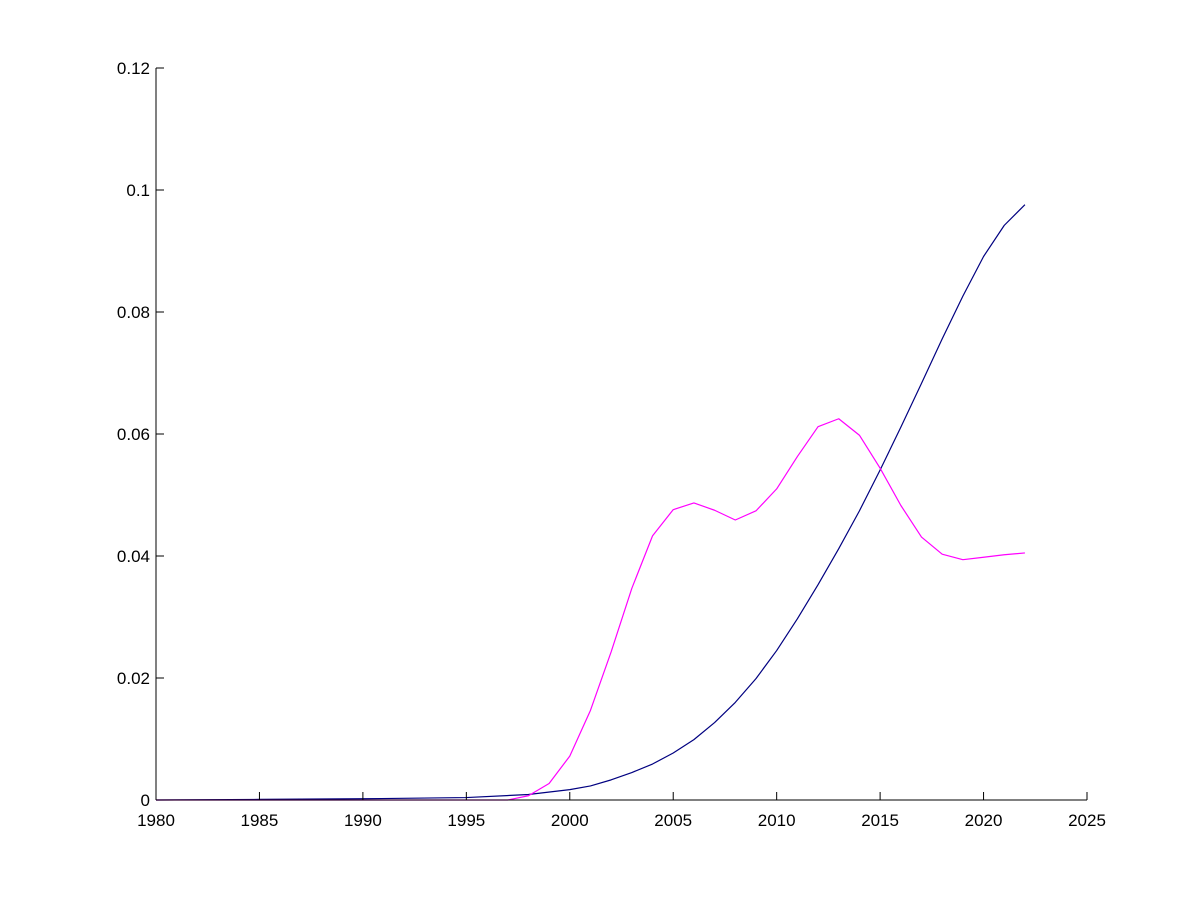  Describe the element at coordinates (133, 556) in the screenshot. I see `y-tick-label: 0.04` at that location.